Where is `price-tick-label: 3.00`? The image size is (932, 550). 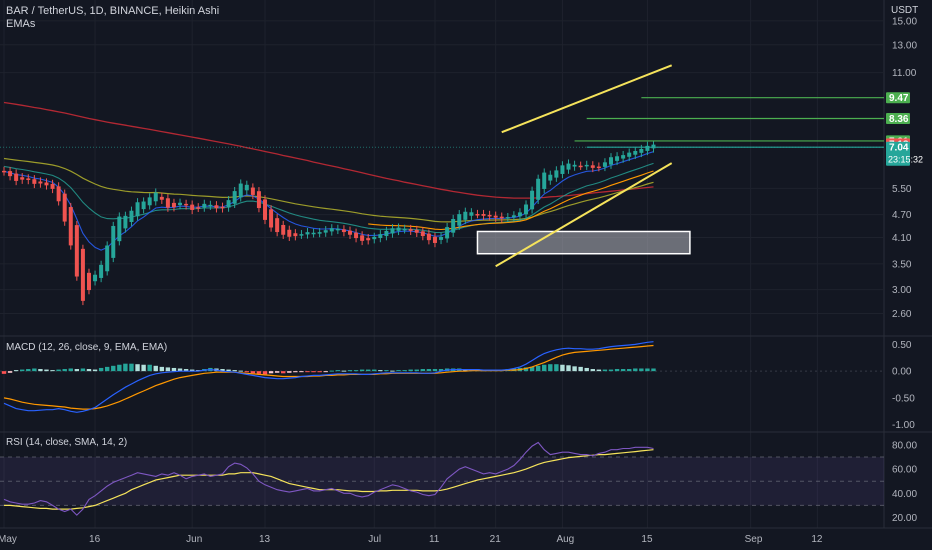
price-tick-label: 3.00 is located at coordinates (902, 290).